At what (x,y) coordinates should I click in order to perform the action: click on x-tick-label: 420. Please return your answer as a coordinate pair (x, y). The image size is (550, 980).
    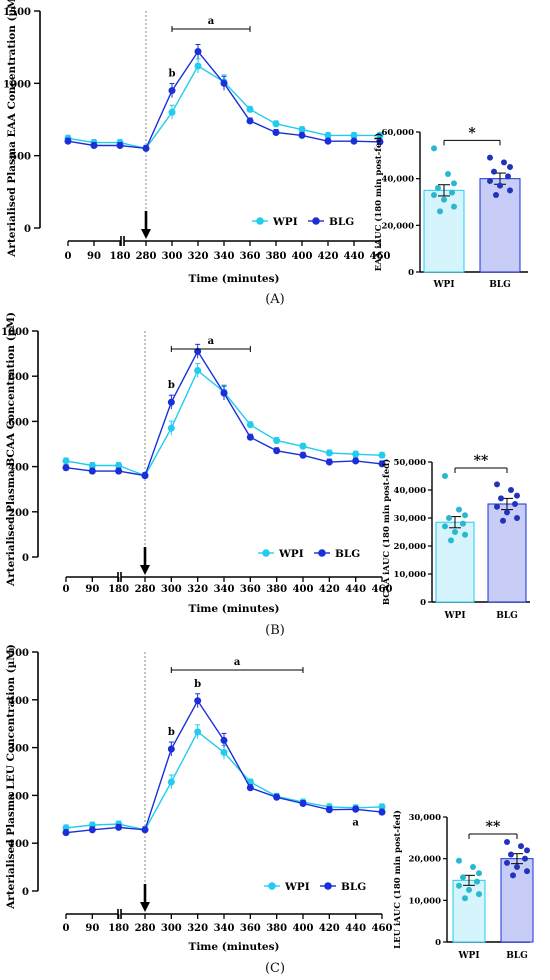
    Looking at the image, I should click on (329, 928).